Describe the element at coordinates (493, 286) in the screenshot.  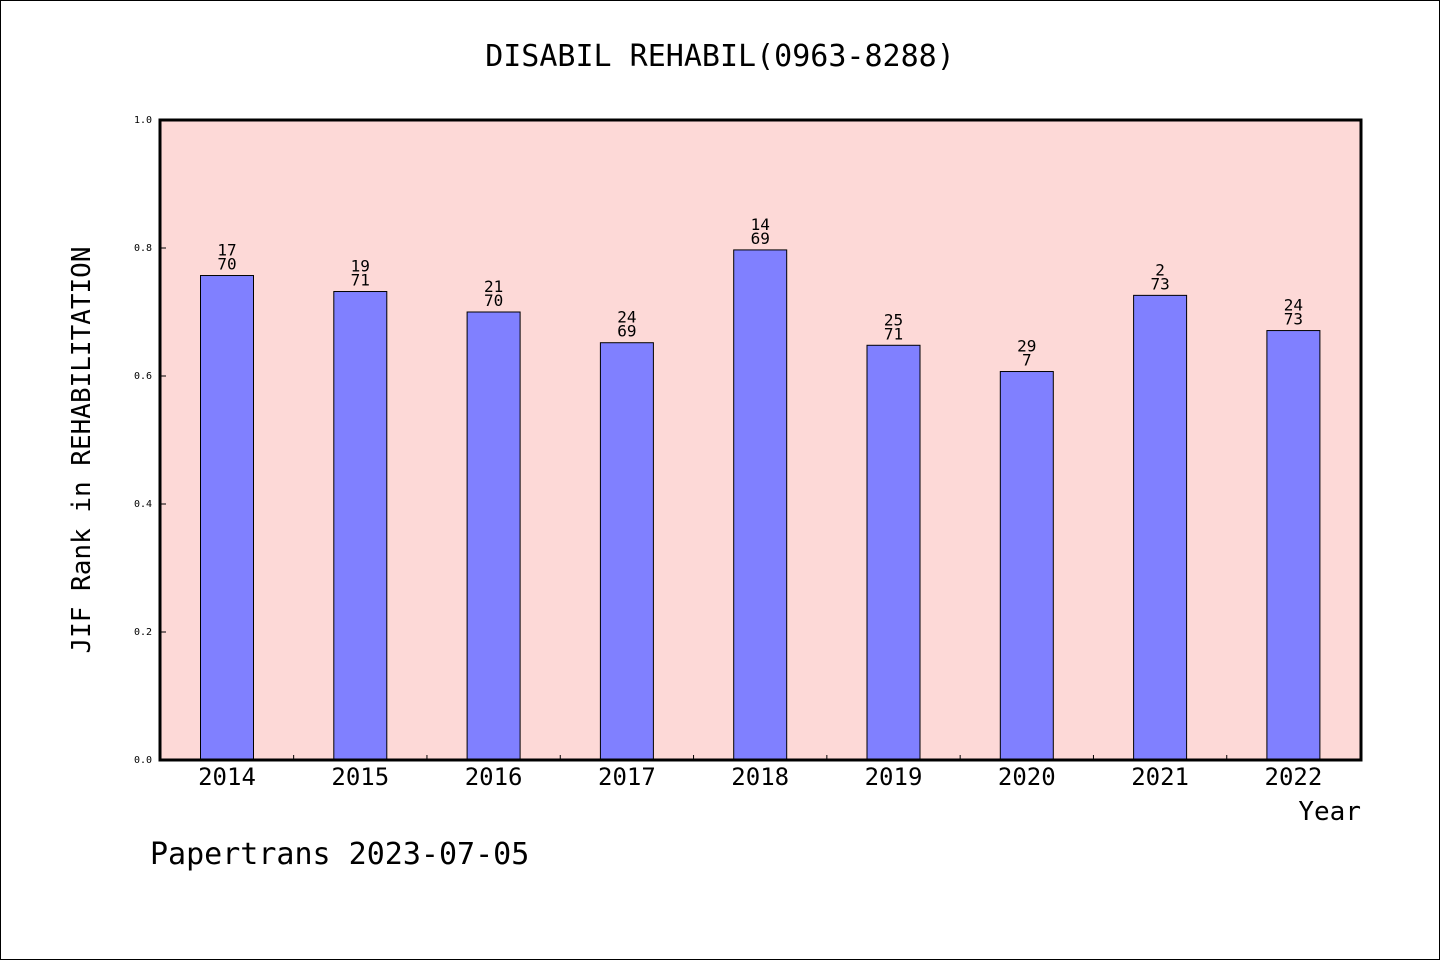
I see `bar-label-rank-2016: 21` at that location.